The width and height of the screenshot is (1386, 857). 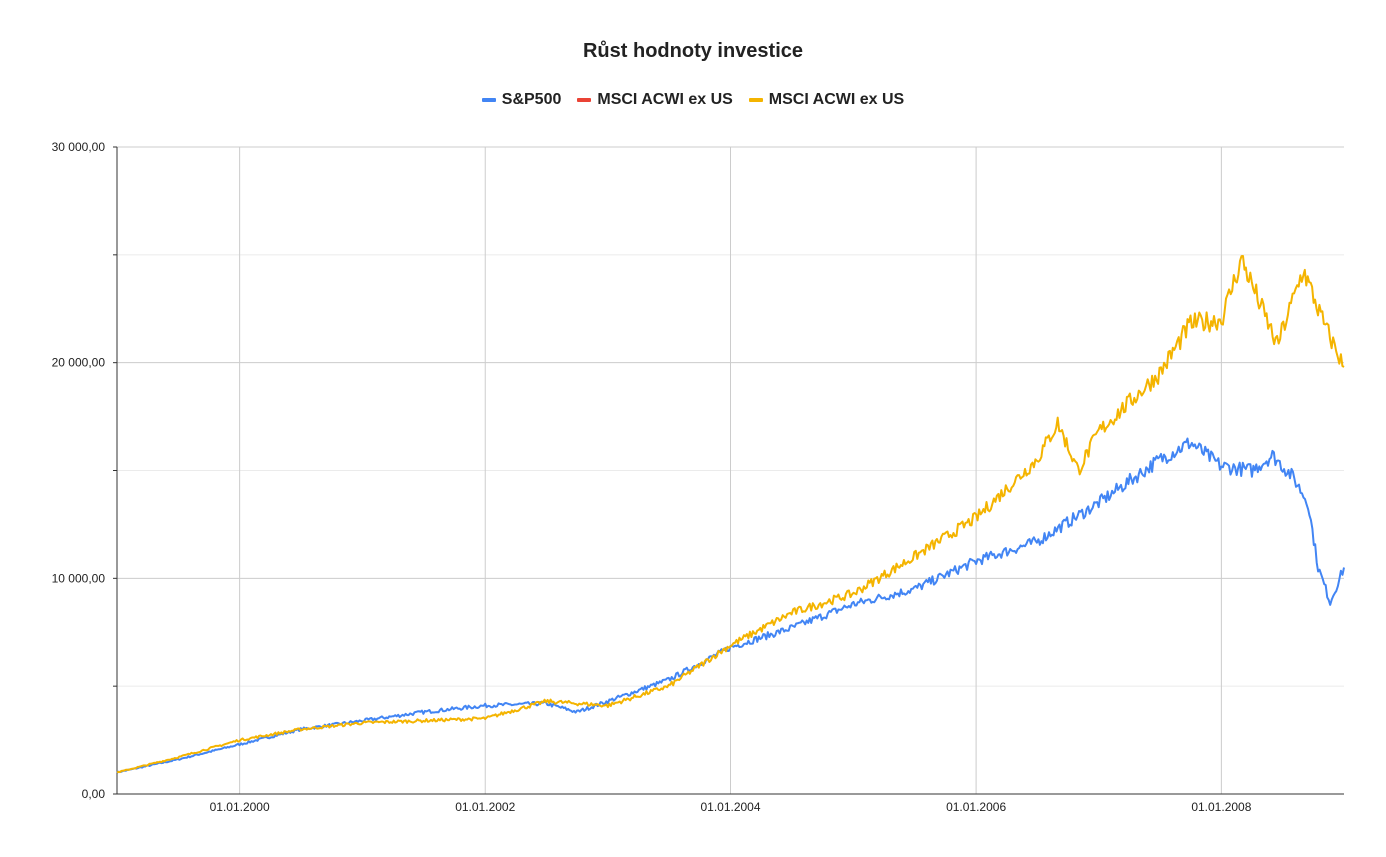 What do you see at coordinates (755, 100) in the screenshot?
I see `legend-swatch-msci-yellow` at bounding box center [755, 100].